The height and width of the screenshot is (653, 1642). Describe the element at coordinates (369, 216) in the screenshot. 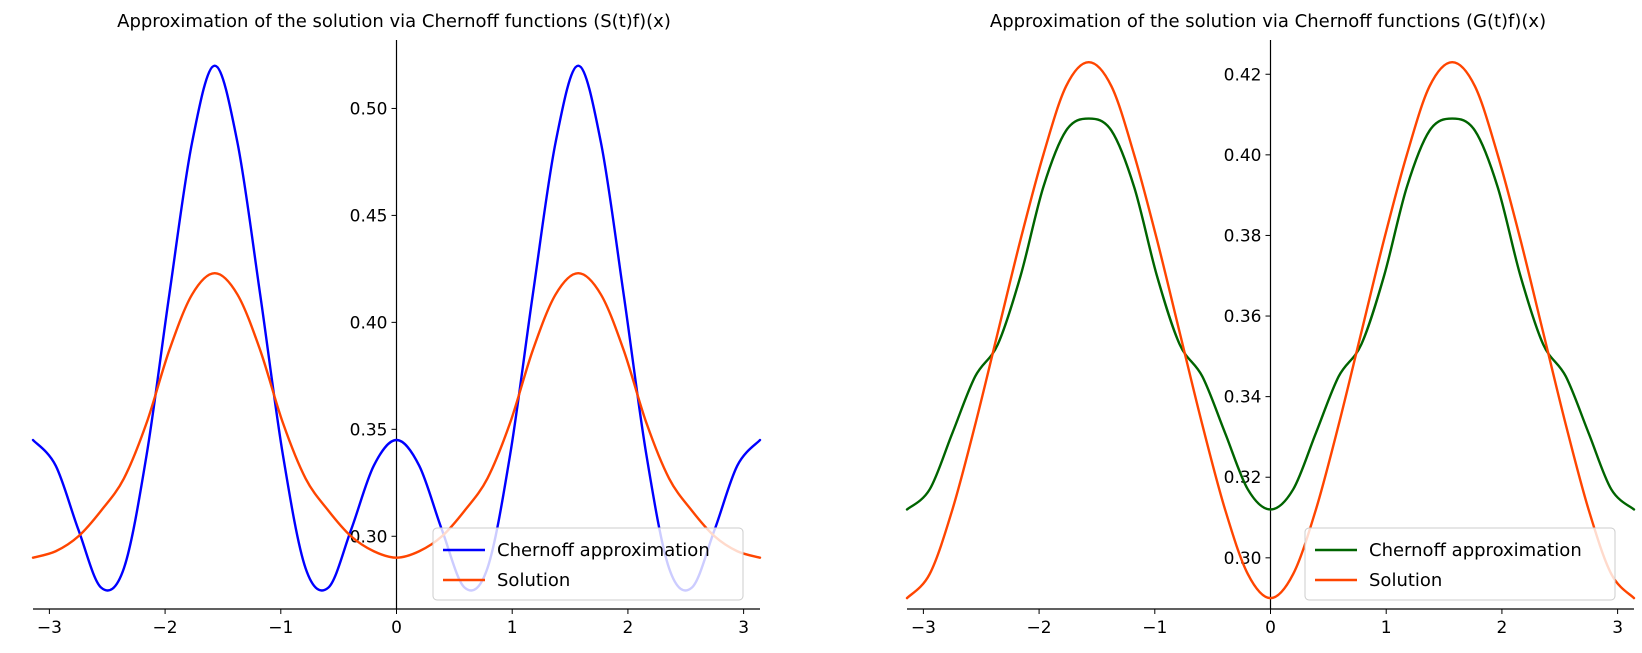

I see `y-tick-label: 0.45` at that location.